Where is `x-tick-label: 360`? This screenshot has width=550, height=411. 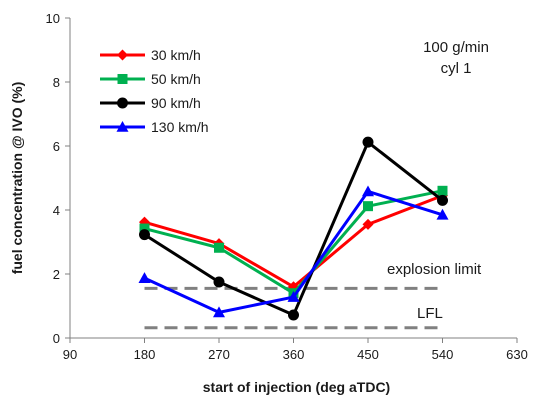
x-tick-label: 360 is located at coordinates (294, 354).